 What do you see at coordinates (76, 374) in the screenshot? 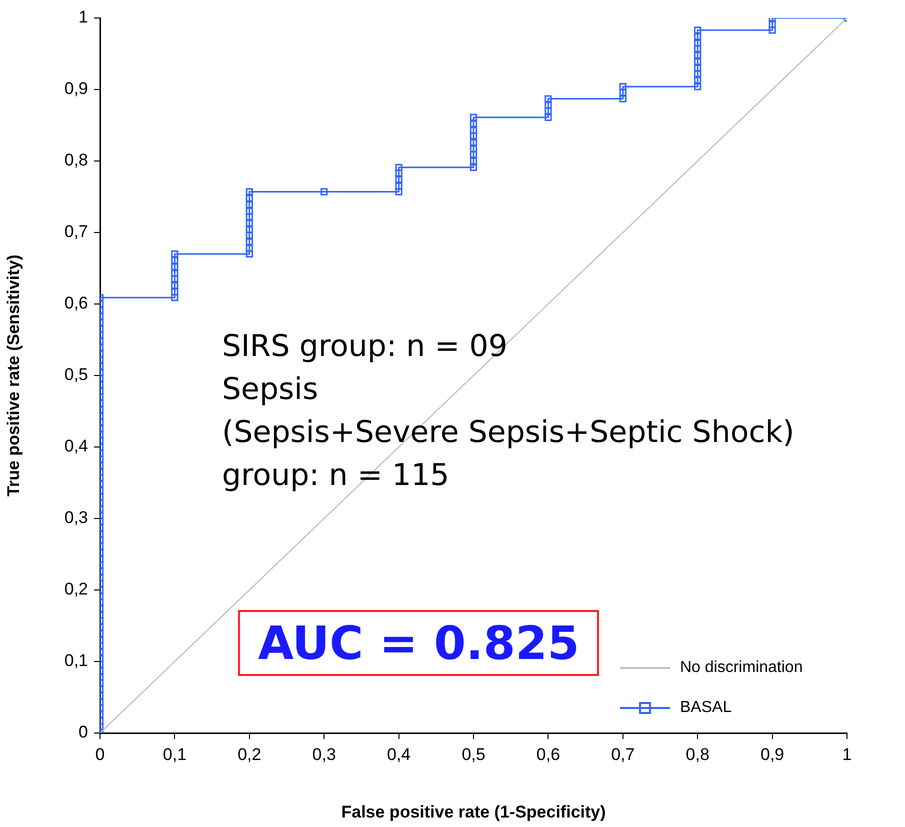
I see `y-tick-label: 0,5` at bounding box center [76, 374].